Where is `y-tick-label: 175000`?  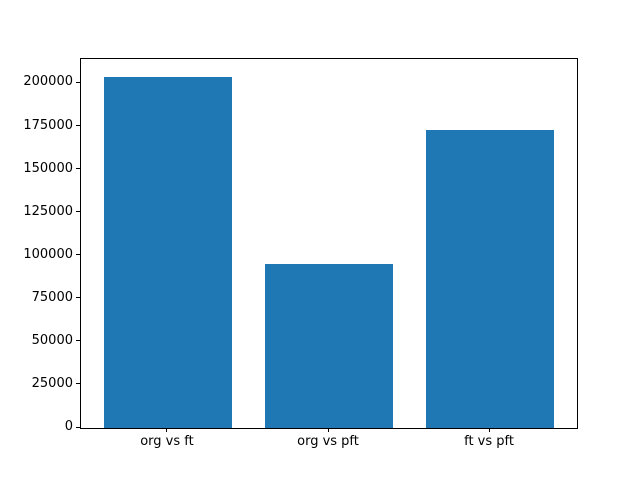
y-tick-label: 175000 is located at coordinates (48, 125).